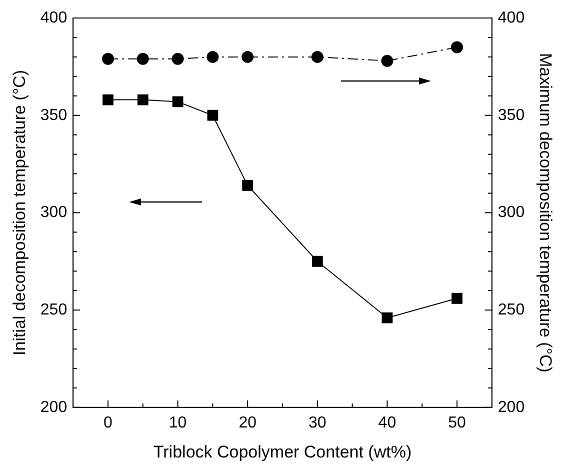  Describe the element at coordinates (317, 423) in the screenshot. I see `x-tick-label: 30` at that location.